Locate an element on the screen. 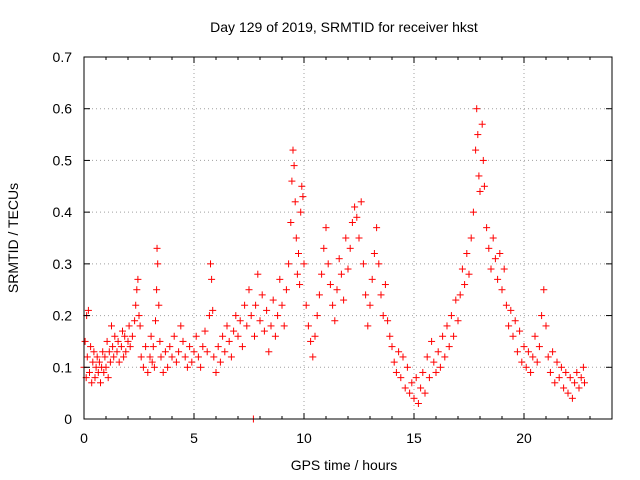 The image size is (640, 480). y-tick-label: 0.1 is located at coordinates (63, 367).